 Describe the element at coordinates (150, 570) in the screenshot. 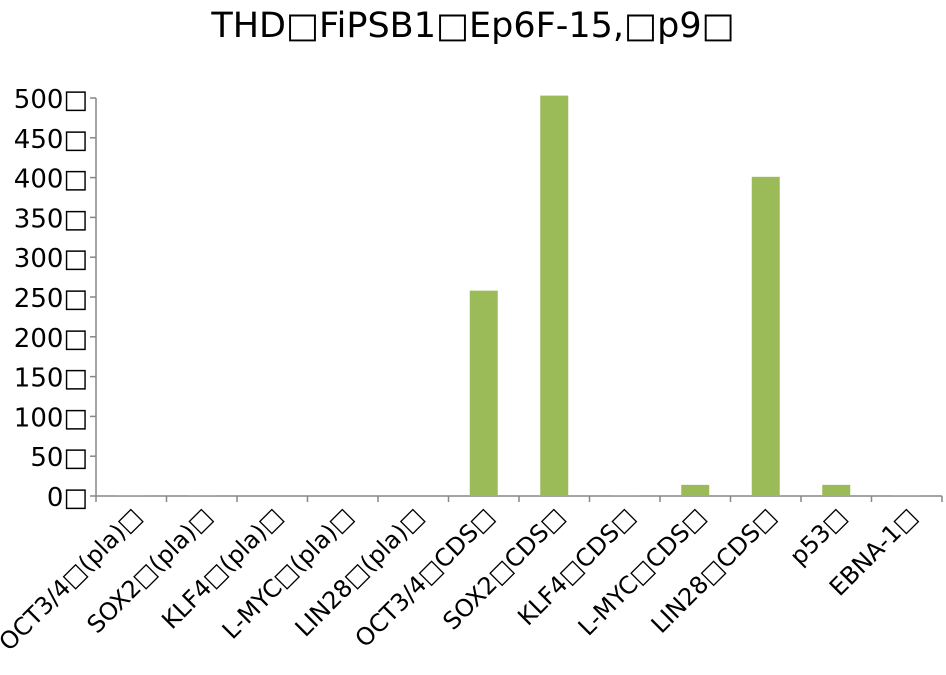

I see `x-tick-label: SOX2□(pla)□` at that location.